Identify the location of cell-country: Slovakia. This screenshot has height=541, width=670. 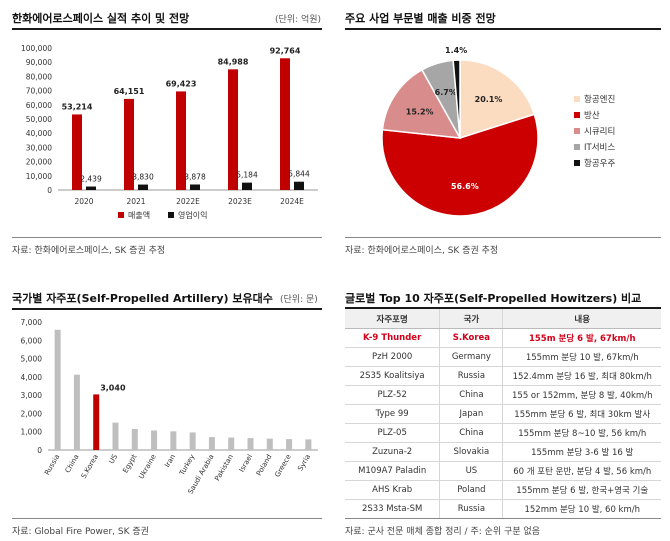
(471, 452).